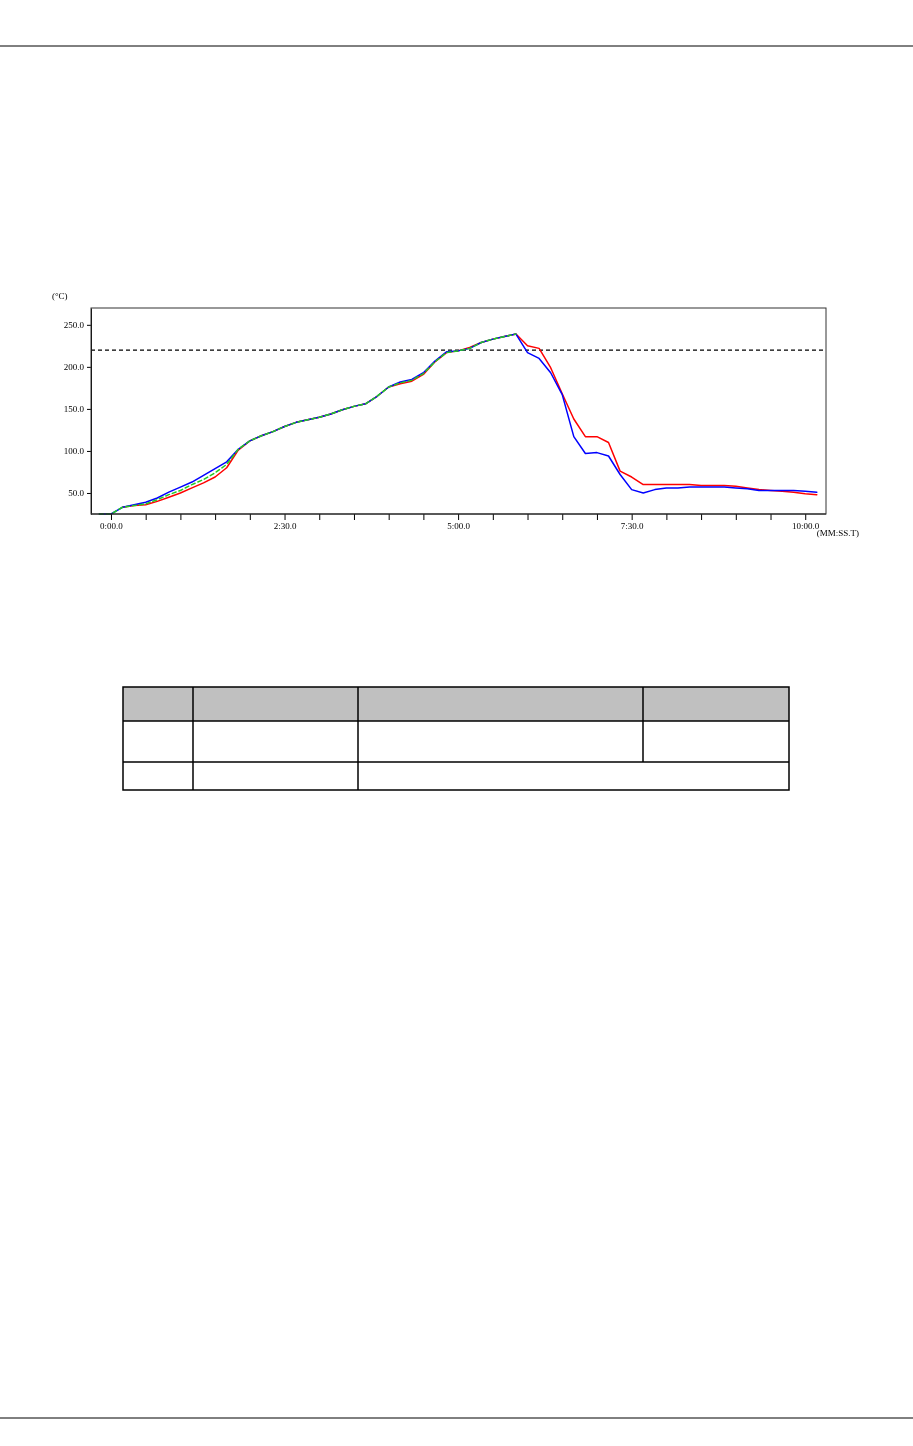  What do you see at coordinates (74, 367) in the screenshot?
I see `y-tick-label: 200.0` at bounding box center [74, 367].